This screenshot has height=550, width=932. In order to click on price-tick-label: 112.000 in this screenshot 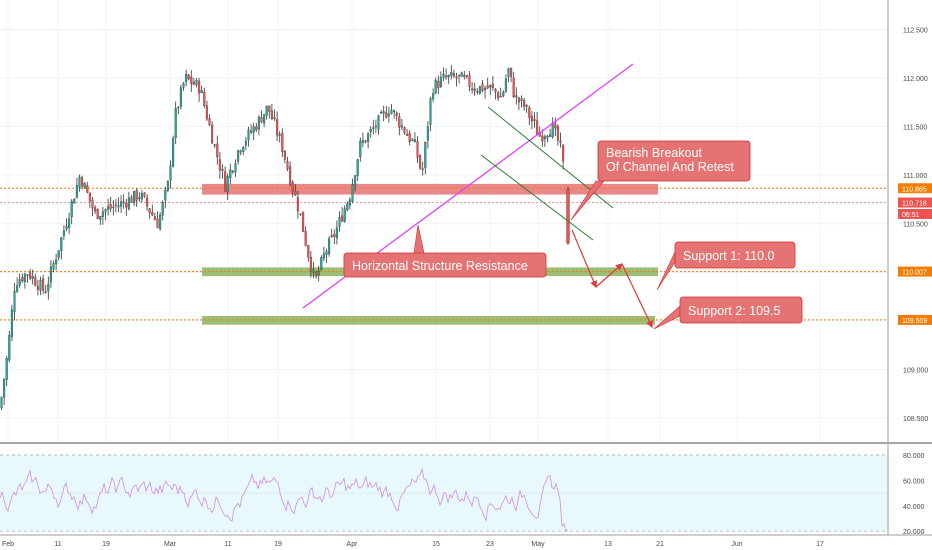, I will do `click(915, 79)`.